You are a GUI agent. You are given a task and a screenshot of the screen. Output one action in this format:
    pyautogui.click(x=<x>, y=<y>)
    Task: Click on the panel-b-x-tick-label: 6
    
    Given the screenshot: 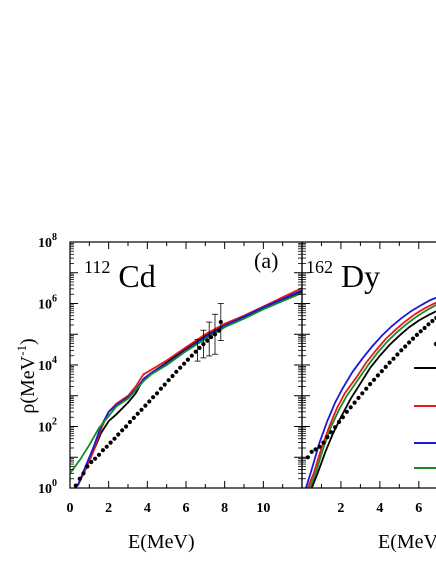 What is the action you would take?
    pyautogui.click(x=418, y=508)
    